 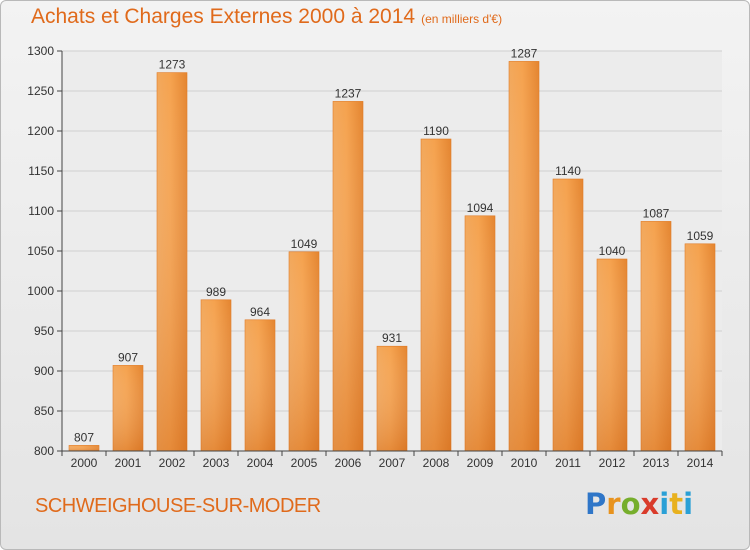 What do you see at coordinates (524, 463) in the screenshot?
I see `x-tick-label-2010: 2010` at bounding box center [524, 463].